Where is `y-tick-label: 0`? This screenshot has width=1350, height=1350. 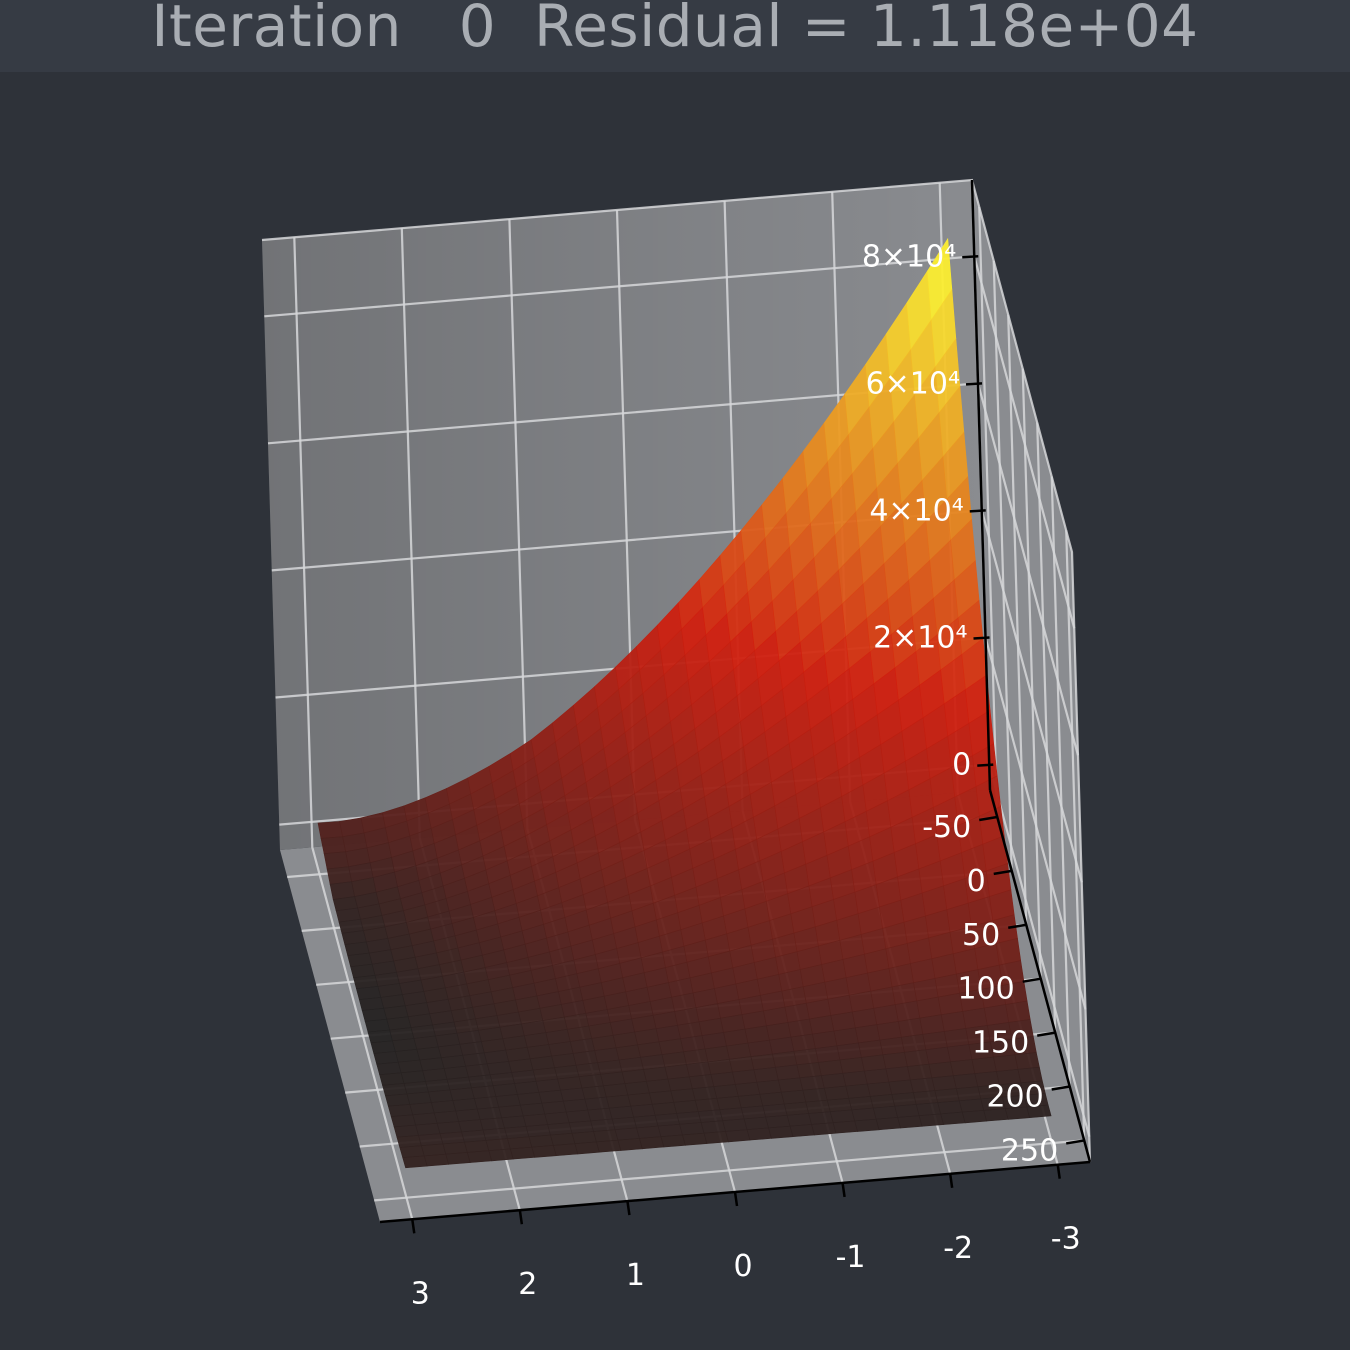 y-tick-label: 0 is located at coordinates (976, 881).